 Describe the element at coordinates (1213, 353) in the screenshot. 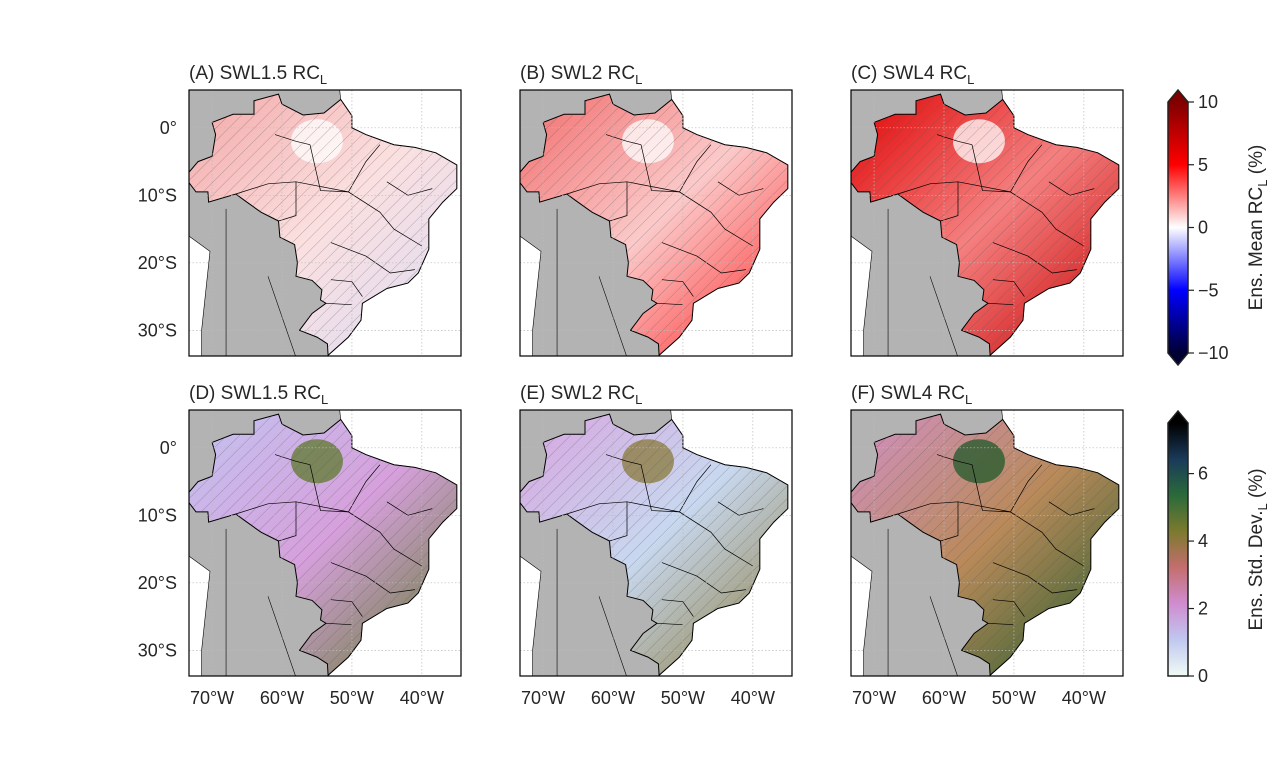

I see `colorbar-tick-label: −10` at that location.